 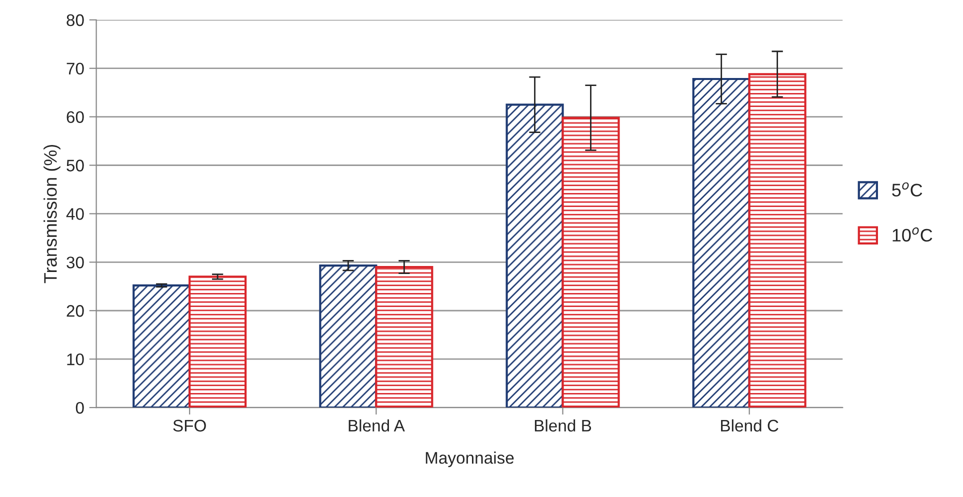 What do you see at coordinates (75, 166) in the screenshot?
I see `y-tick-label: 50` at bounding box center [75, 166].